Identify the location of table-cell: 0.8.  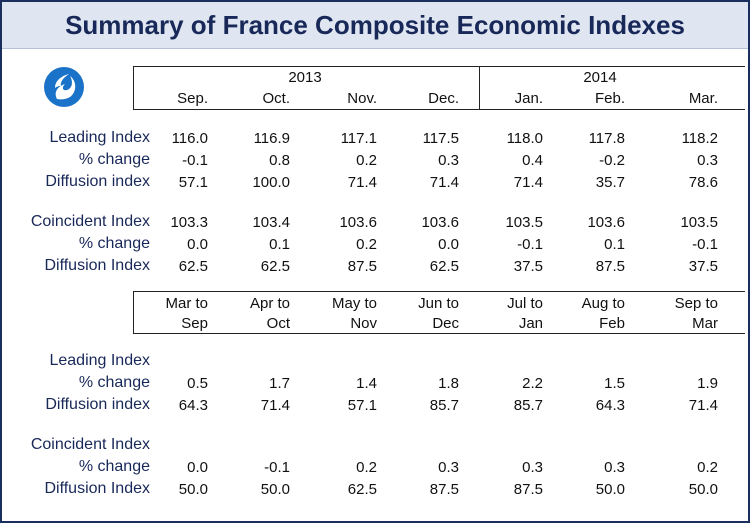
(279, 160).